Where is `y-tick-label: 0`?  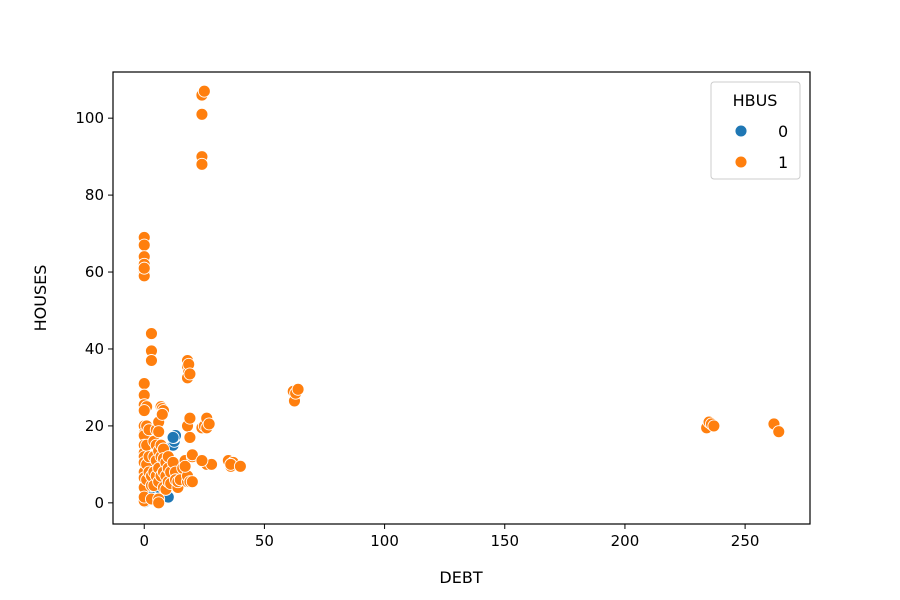
y-tick-label: 0 is located at coordinates (99, 503).